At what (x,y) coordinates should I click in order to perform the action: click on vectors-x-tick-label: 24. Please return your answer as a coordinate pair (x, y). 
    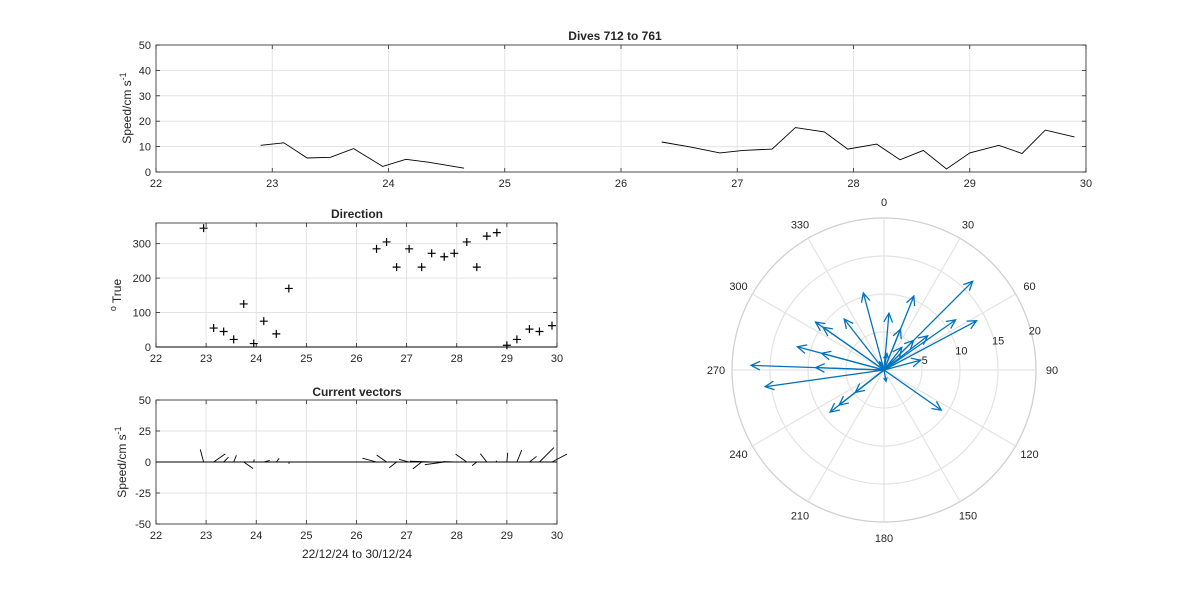
    Looking at the image, I should click on (256, 536).